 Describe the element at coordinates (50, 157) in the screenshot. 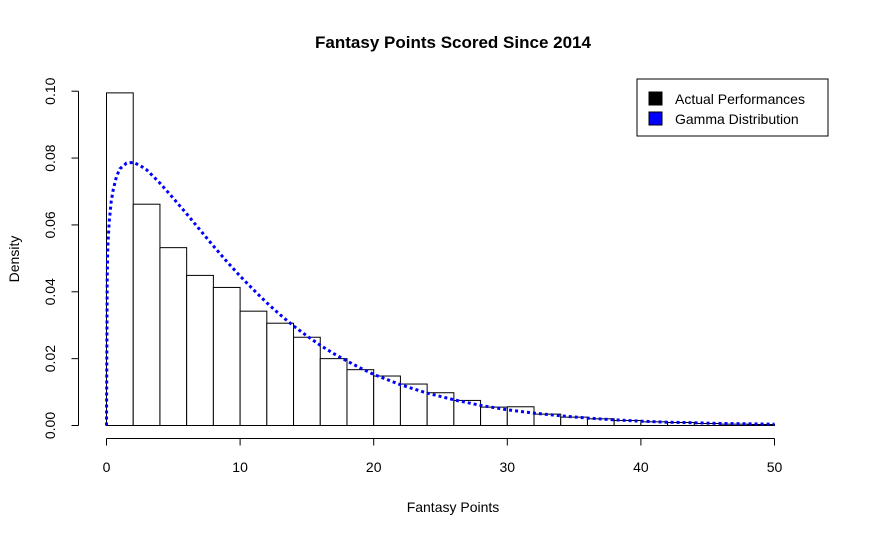

I see `y-tick-label: 0.08` at that location.